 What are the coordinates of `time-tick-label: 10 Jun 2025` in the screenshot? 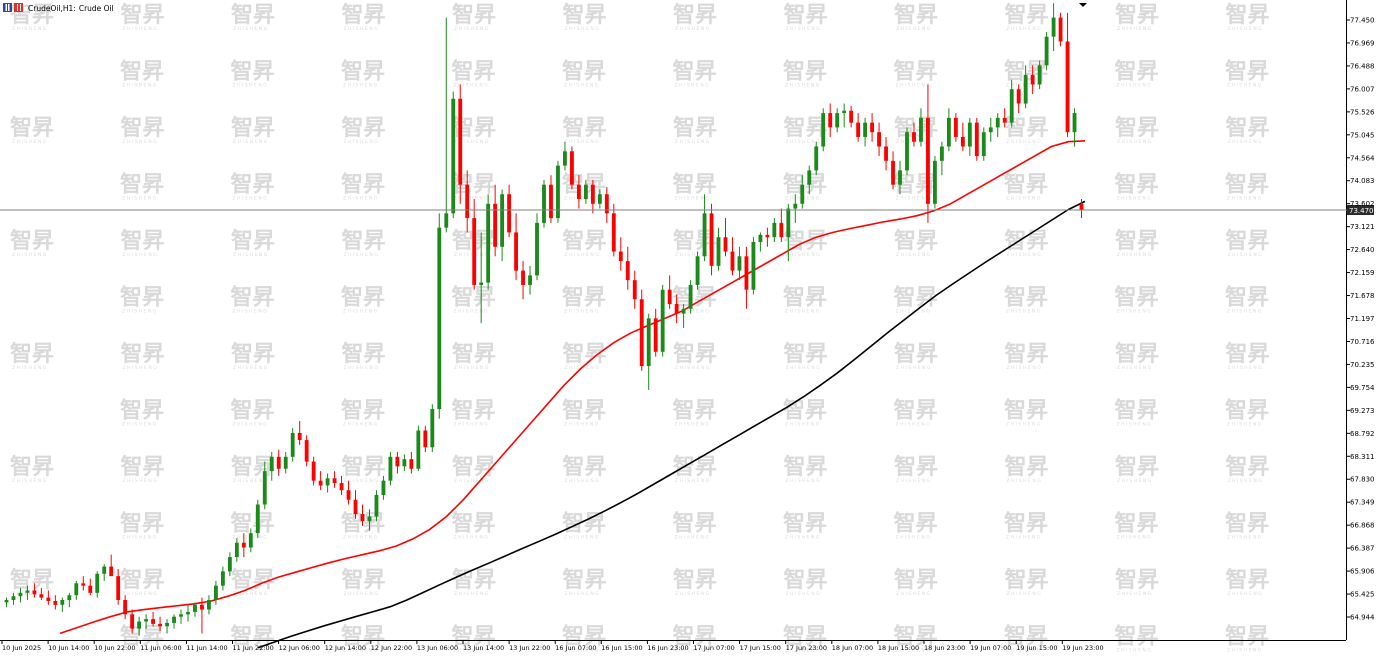 It's located at (21, 648).